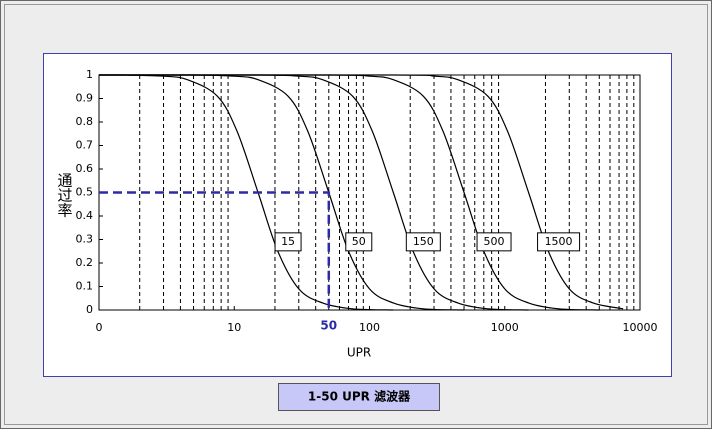 The height and width of the screenshot is (433, 712). What do you see at coordinates (85, 121) in the screenshot?
I see `y-tick-label: 0.8` at bounding box center [85, 121].